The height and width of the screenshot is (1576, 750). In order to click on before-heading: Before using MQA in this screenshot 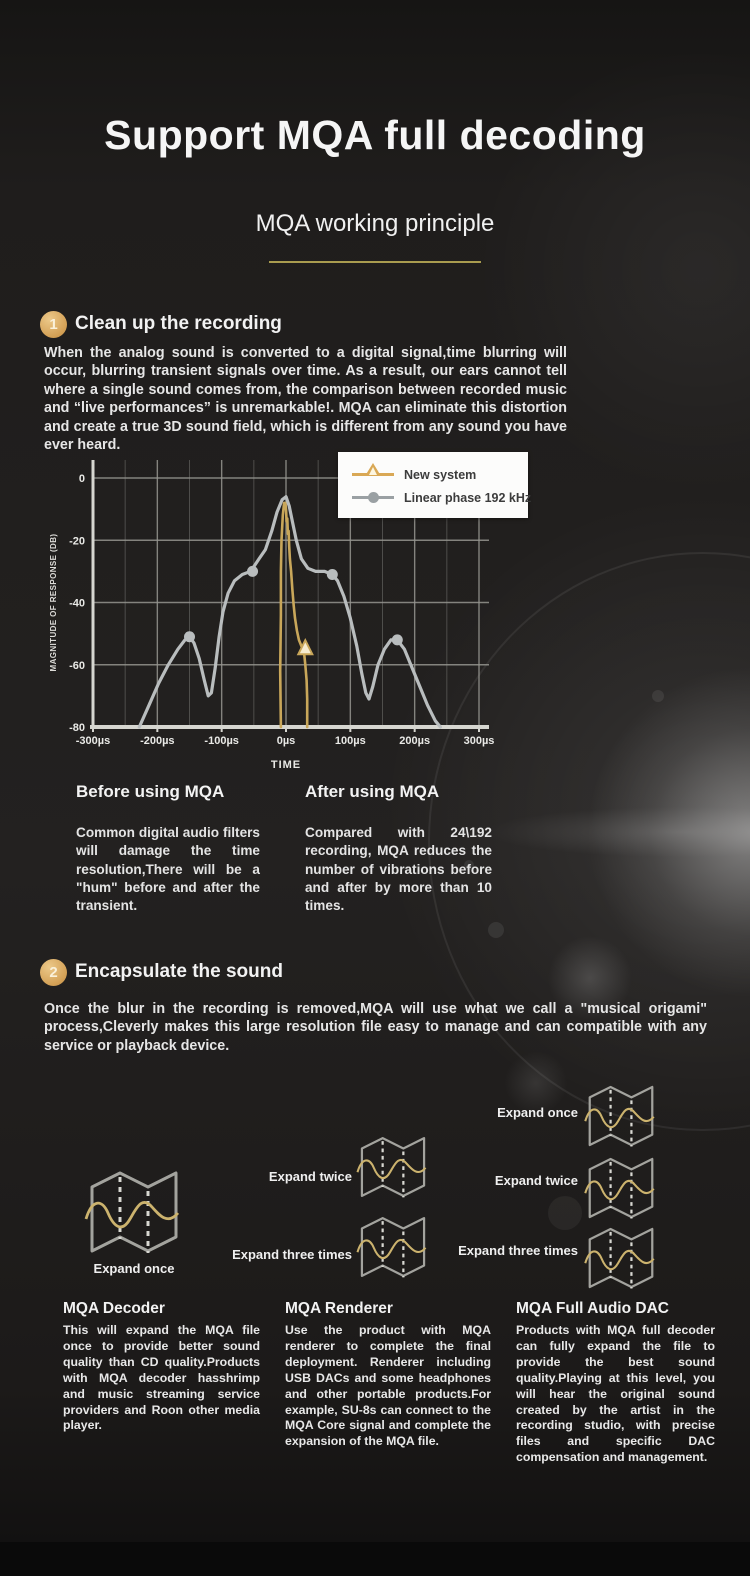, I will do `click(150, 791)`.